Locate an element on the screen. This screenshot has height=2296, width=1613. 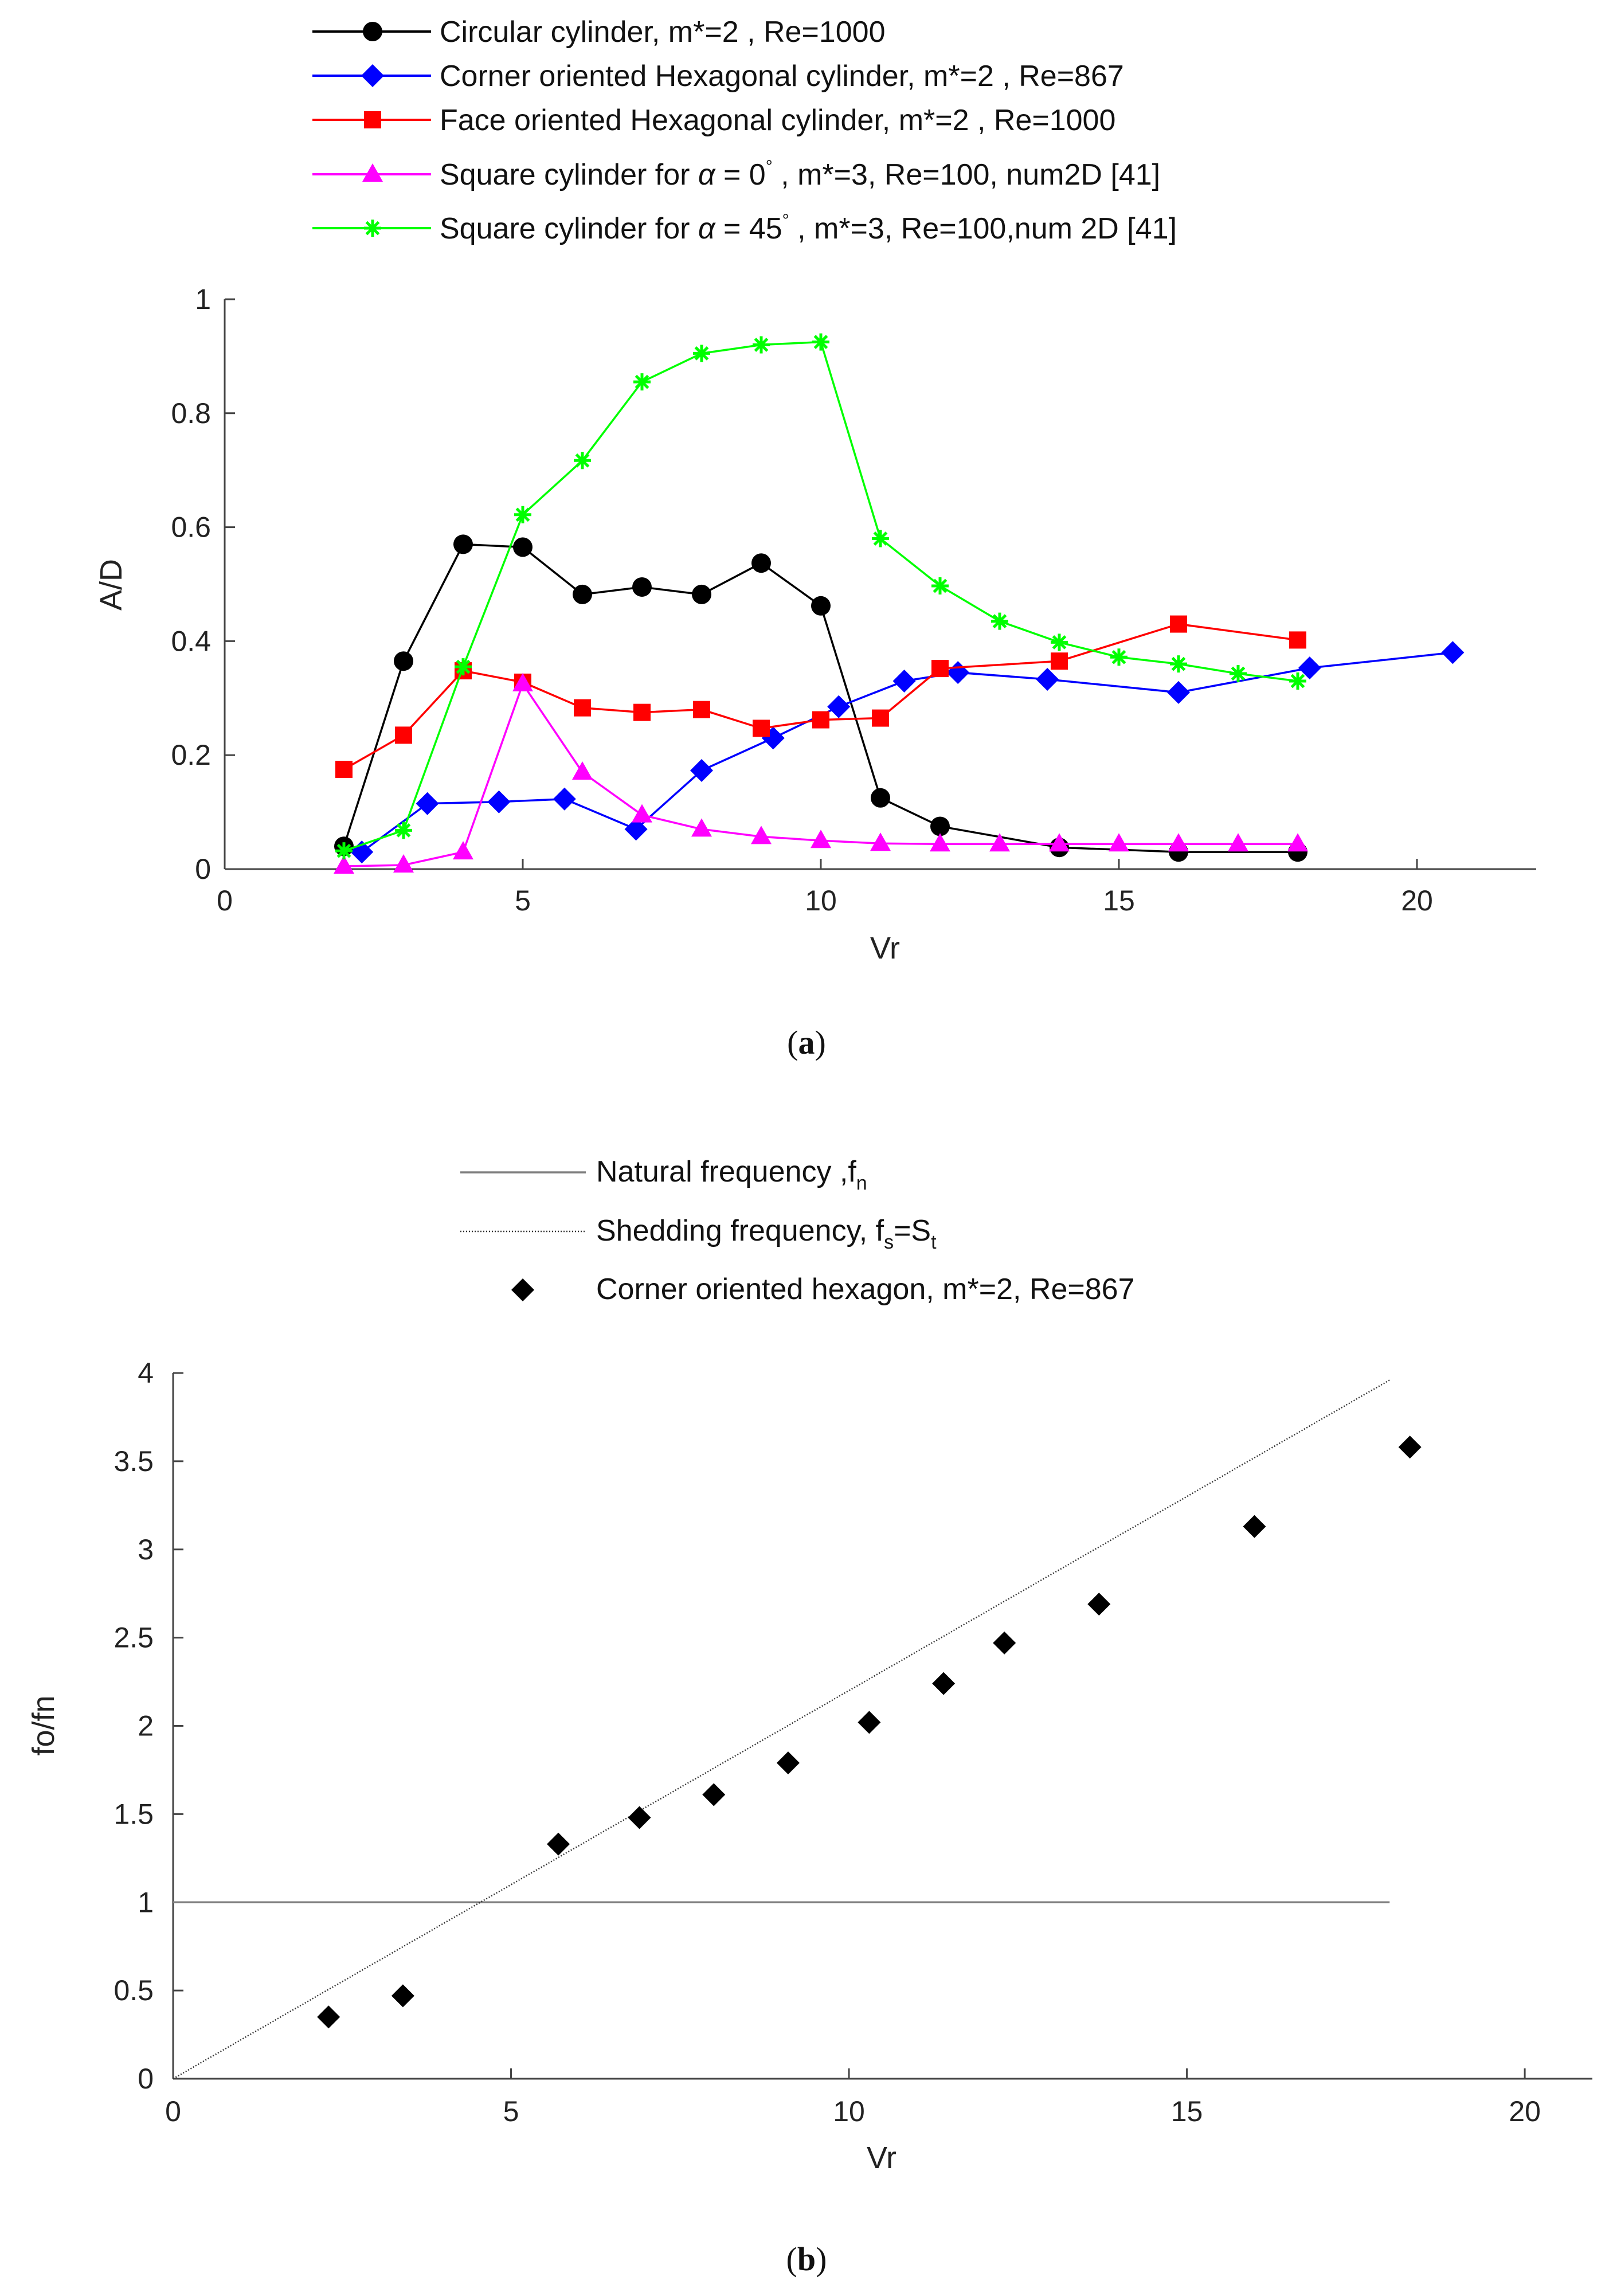
chart-a-series-face-oriented-hexagonal-cylinder-m-2-re--line is located at coordinates (820, 696).